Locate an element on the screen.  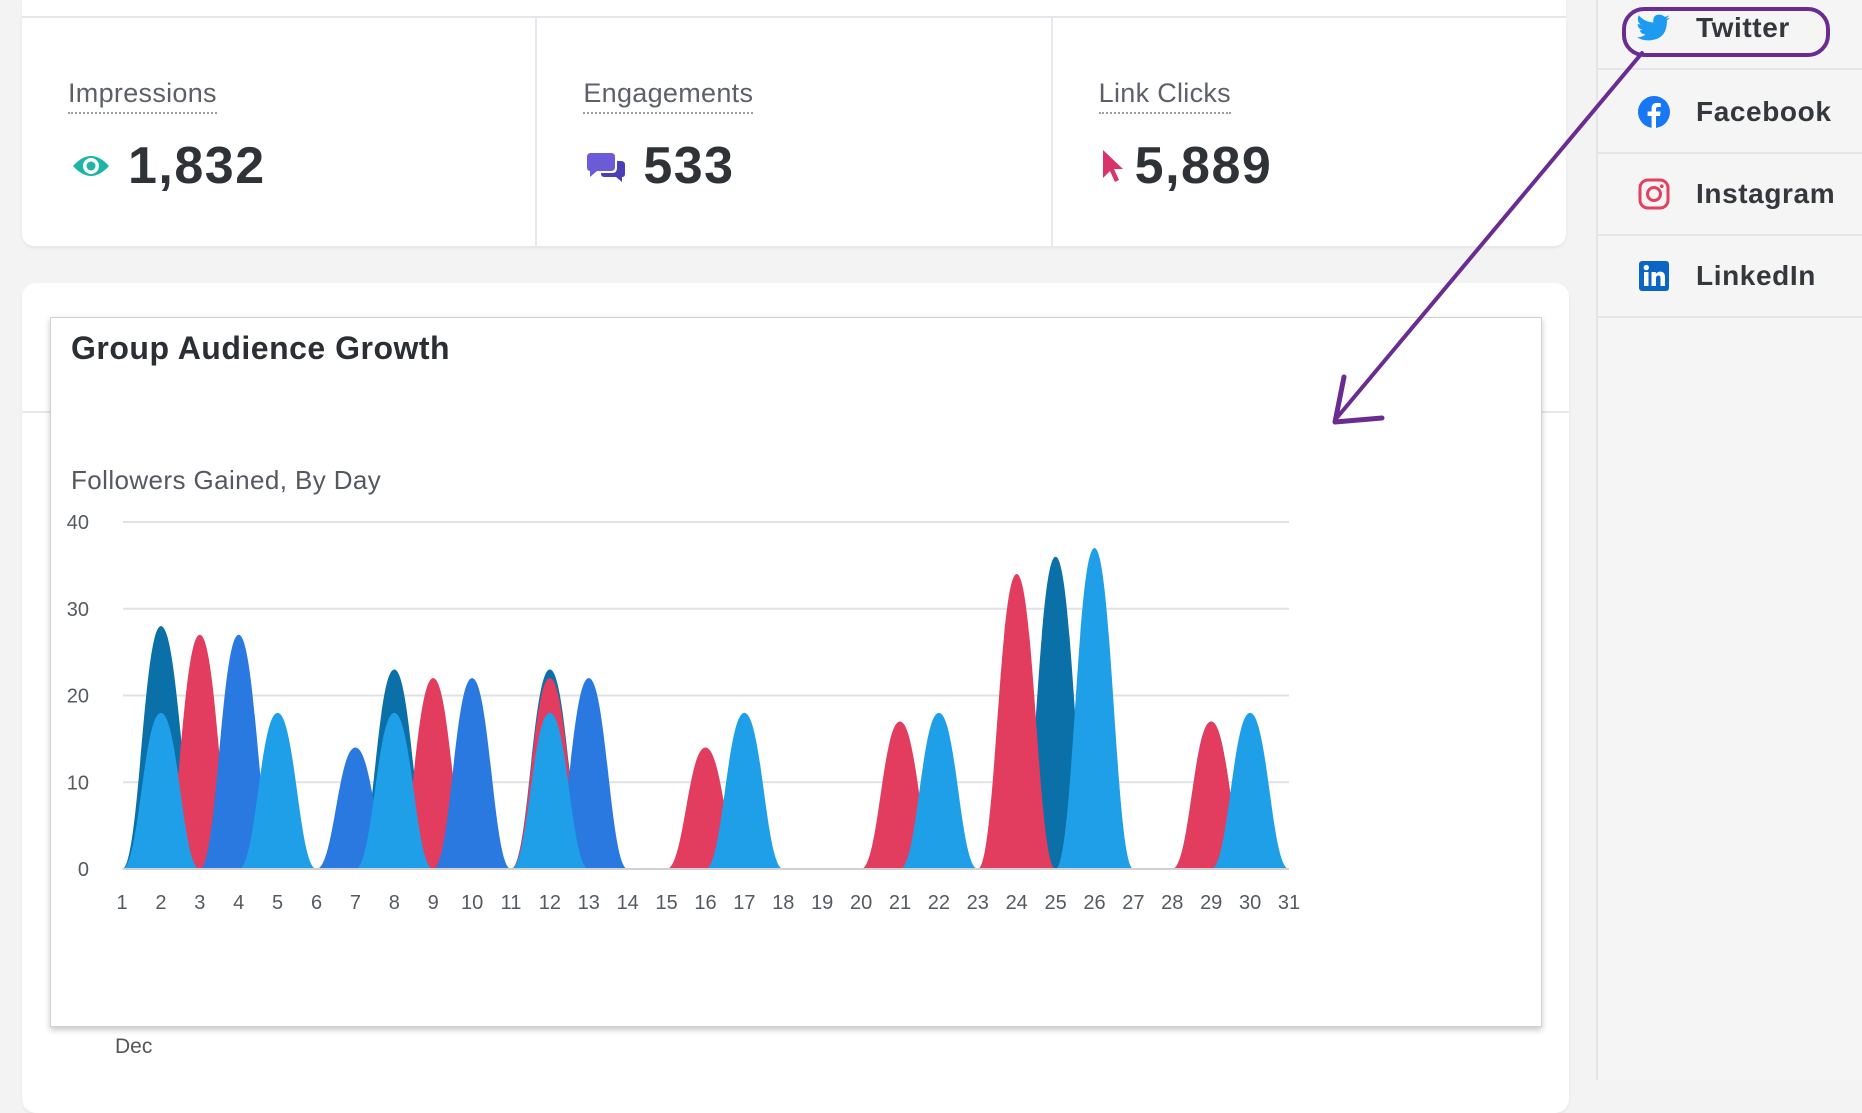
x-tick-label: 16 is located at coordinates (705, 903).